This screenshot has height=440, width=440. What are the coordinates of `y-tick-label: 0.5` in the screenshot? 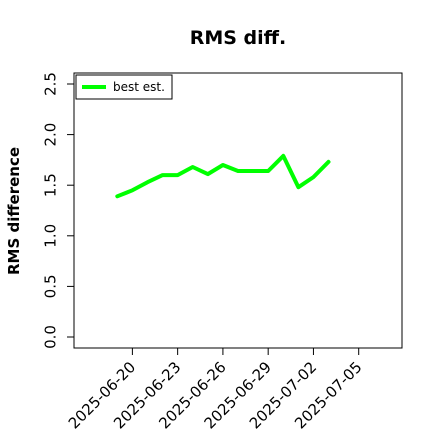 It's located at (51, 286).